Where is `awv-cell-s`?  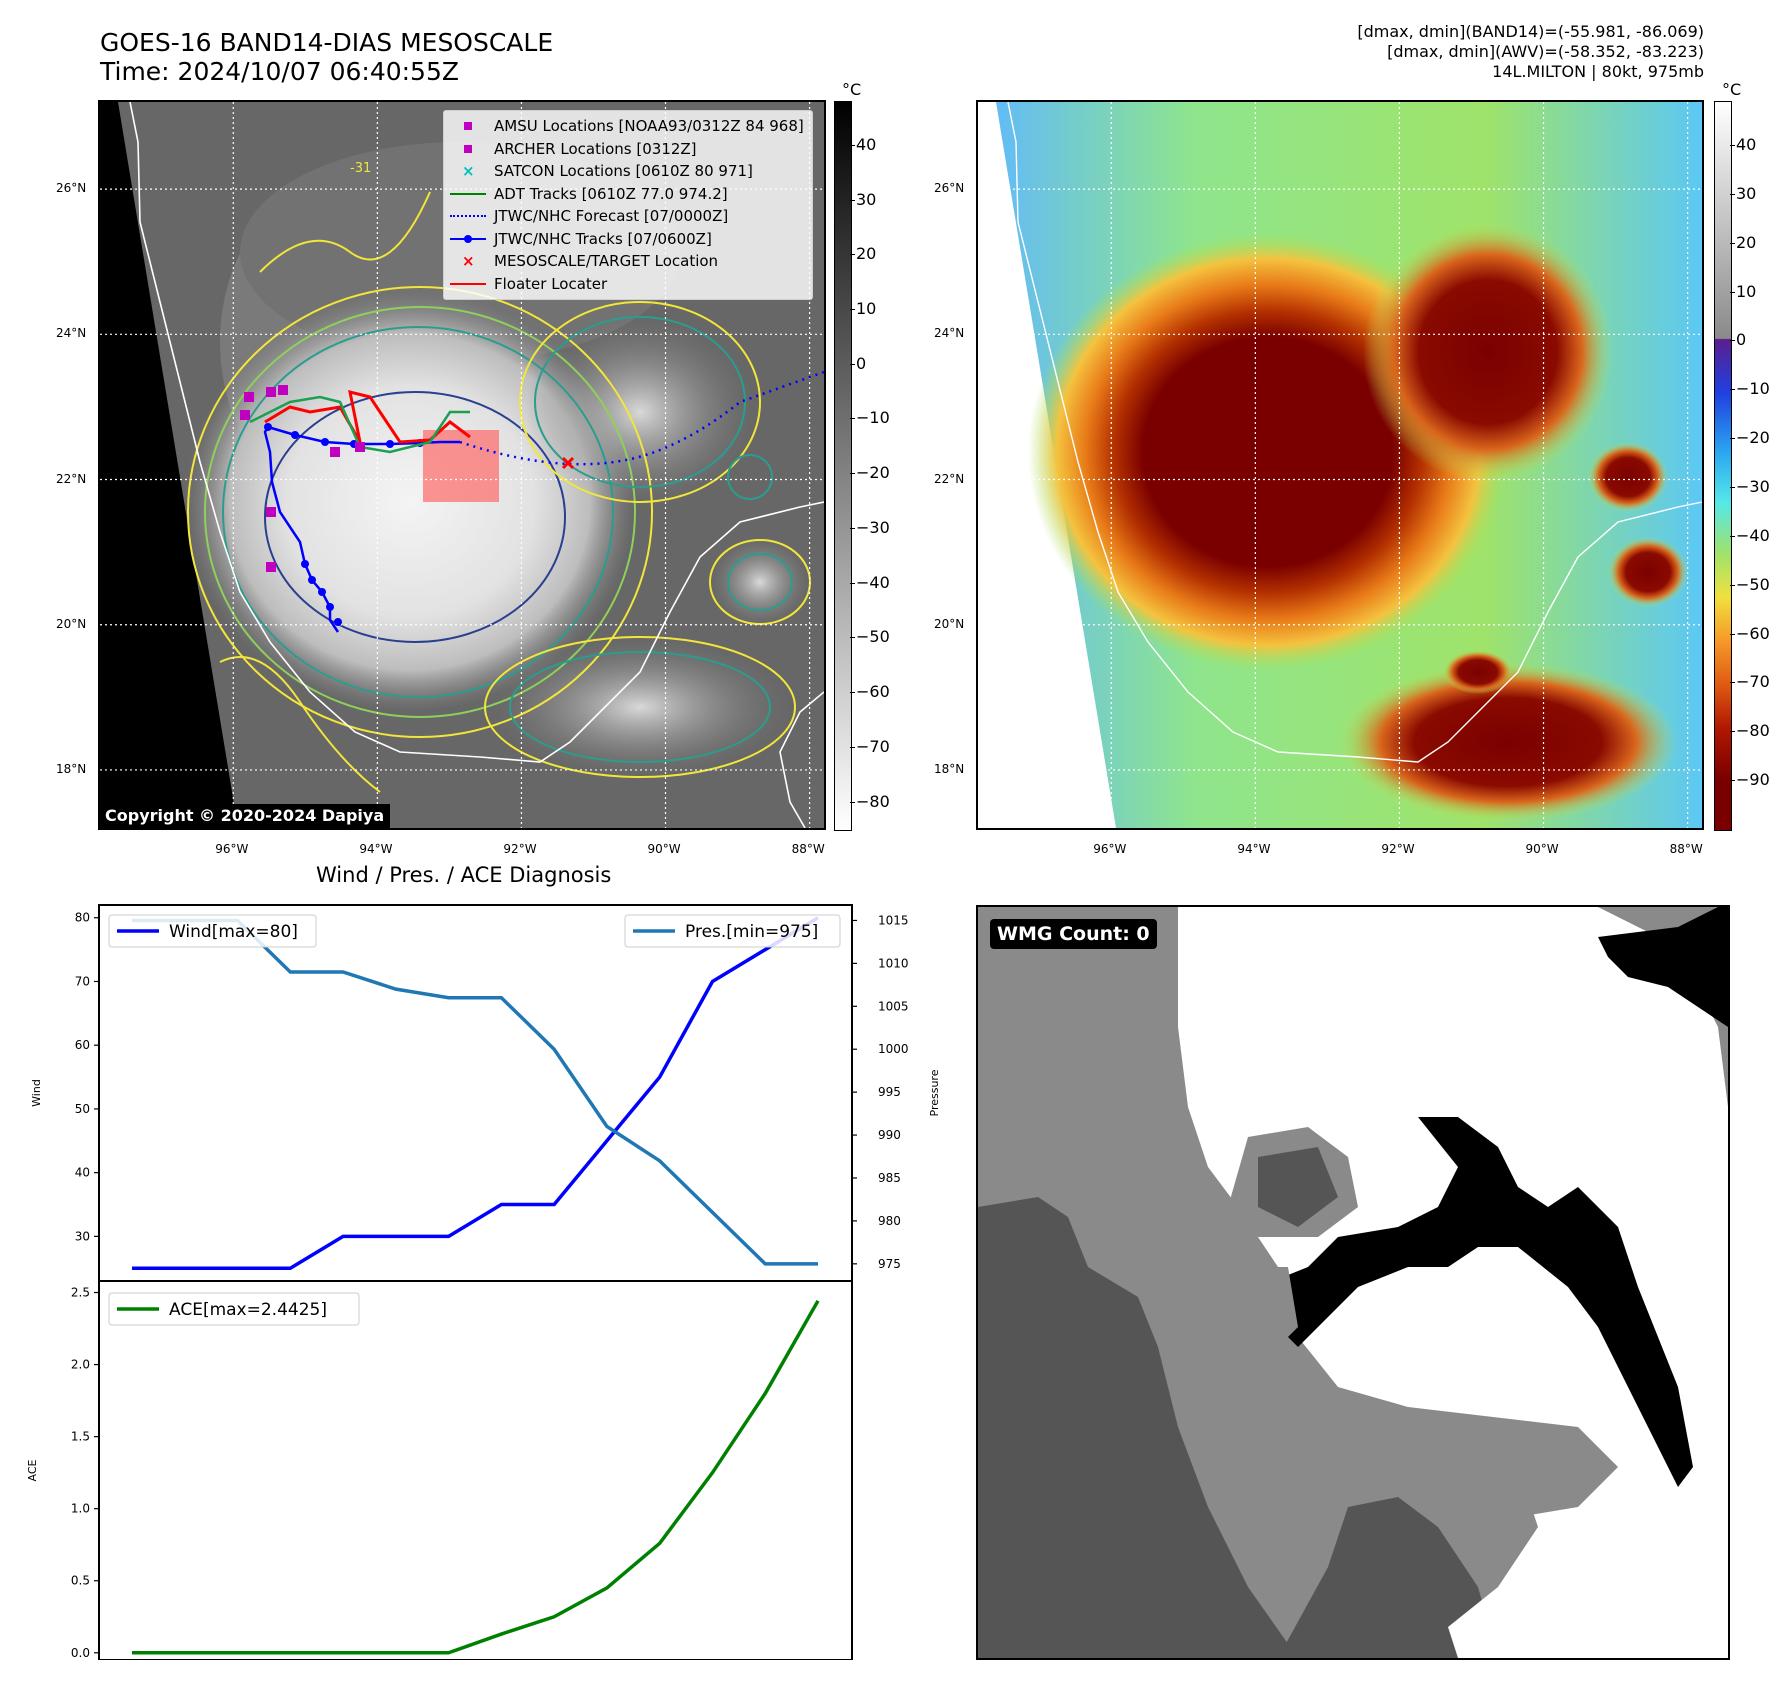
awv-cell-s is located at coordinates (1478, 672).